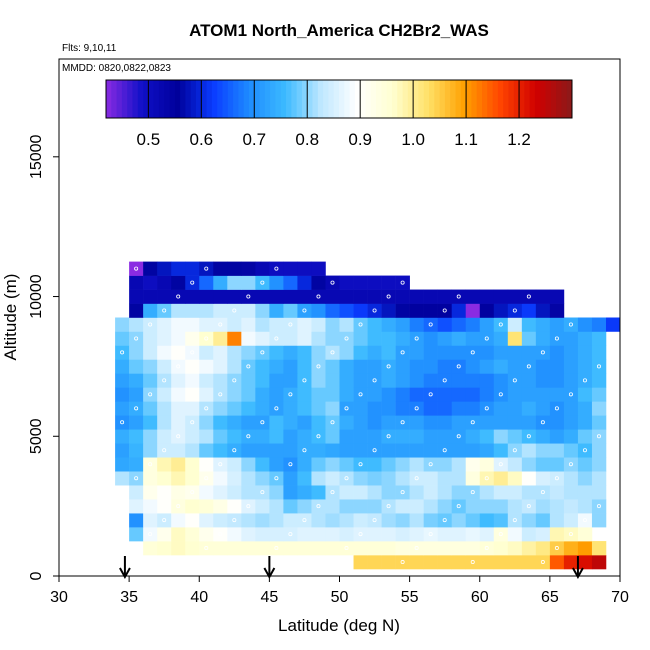  I want to click on x-tick-label: 40, so click(199, 597).